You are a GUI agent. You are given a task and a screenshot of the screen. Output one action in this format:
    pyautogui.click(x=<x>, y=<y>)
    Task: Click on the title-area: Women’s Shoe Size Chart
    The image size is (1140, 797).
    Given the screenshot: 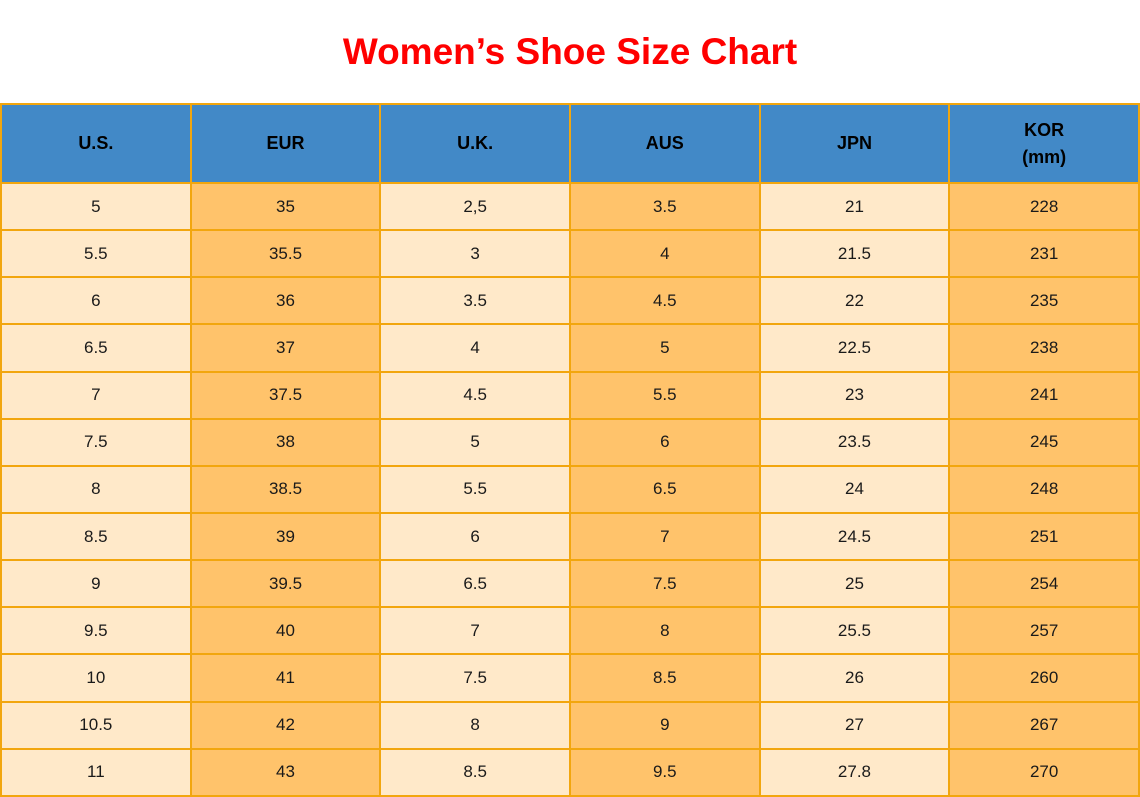 What is the action you would take?
    pyautogui.click(x=570, y=51)
    